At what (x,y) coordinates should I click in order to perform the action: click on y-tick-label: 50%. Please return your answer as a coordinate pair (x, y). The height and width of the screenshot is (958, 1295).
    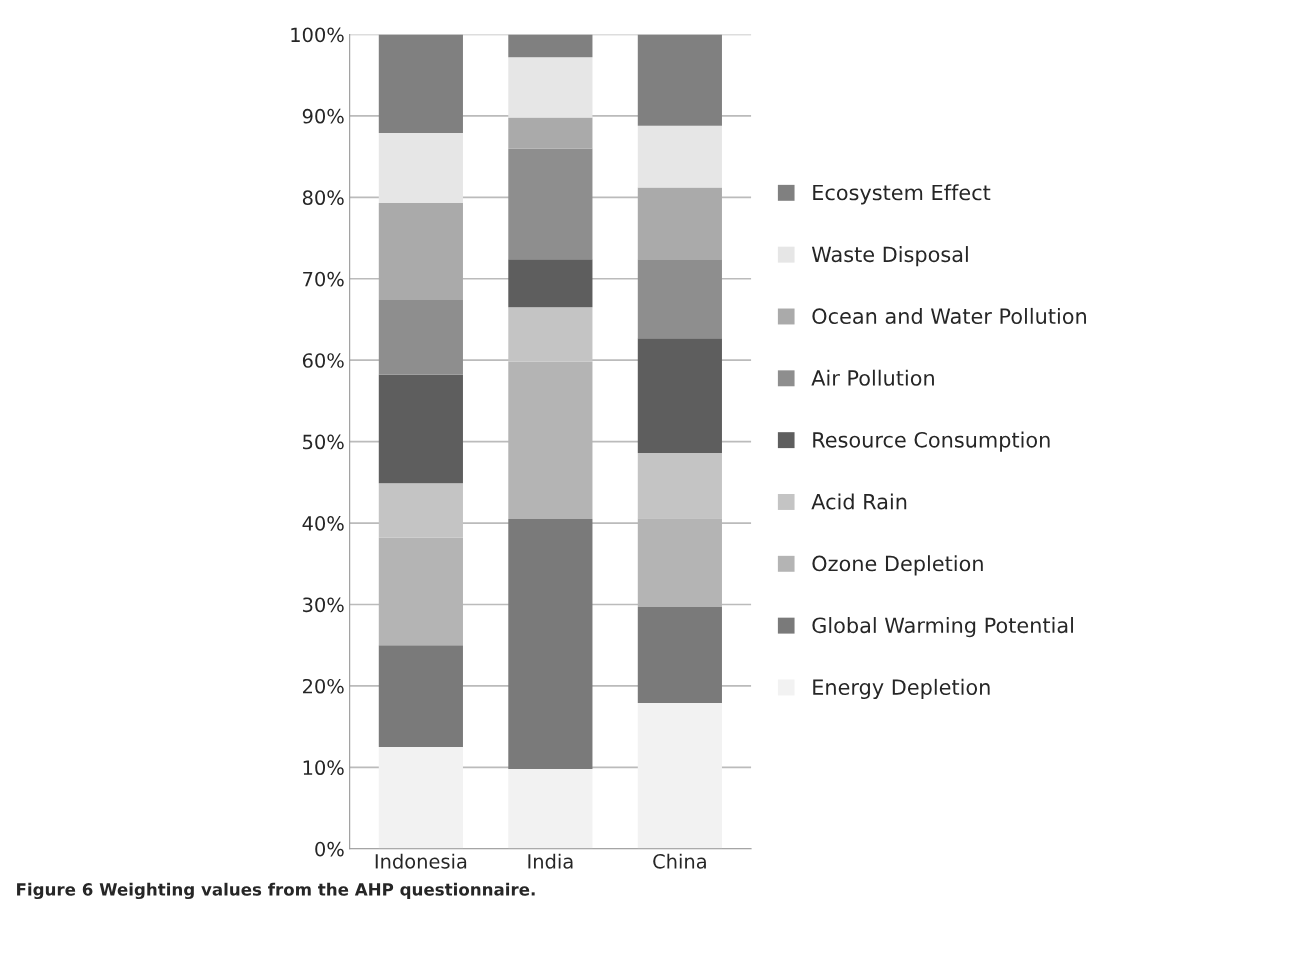
    Looking at the image, I should click on (323, 442).